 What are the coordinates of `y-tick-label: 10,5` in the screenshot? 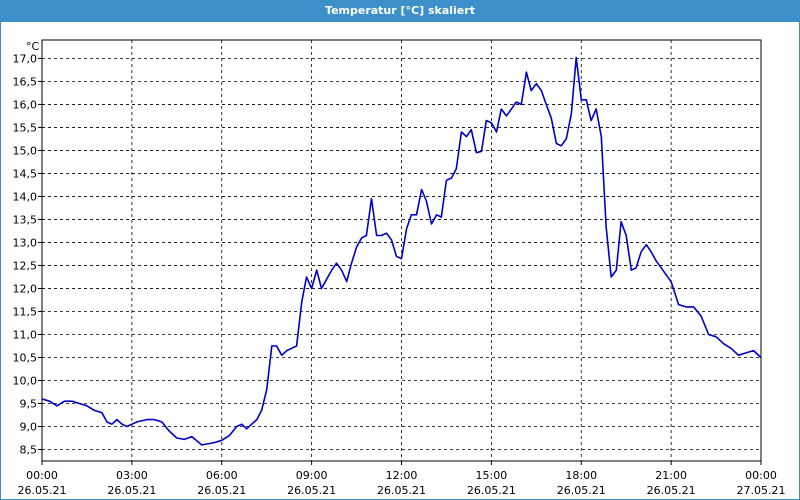 It's located at (25, 357).